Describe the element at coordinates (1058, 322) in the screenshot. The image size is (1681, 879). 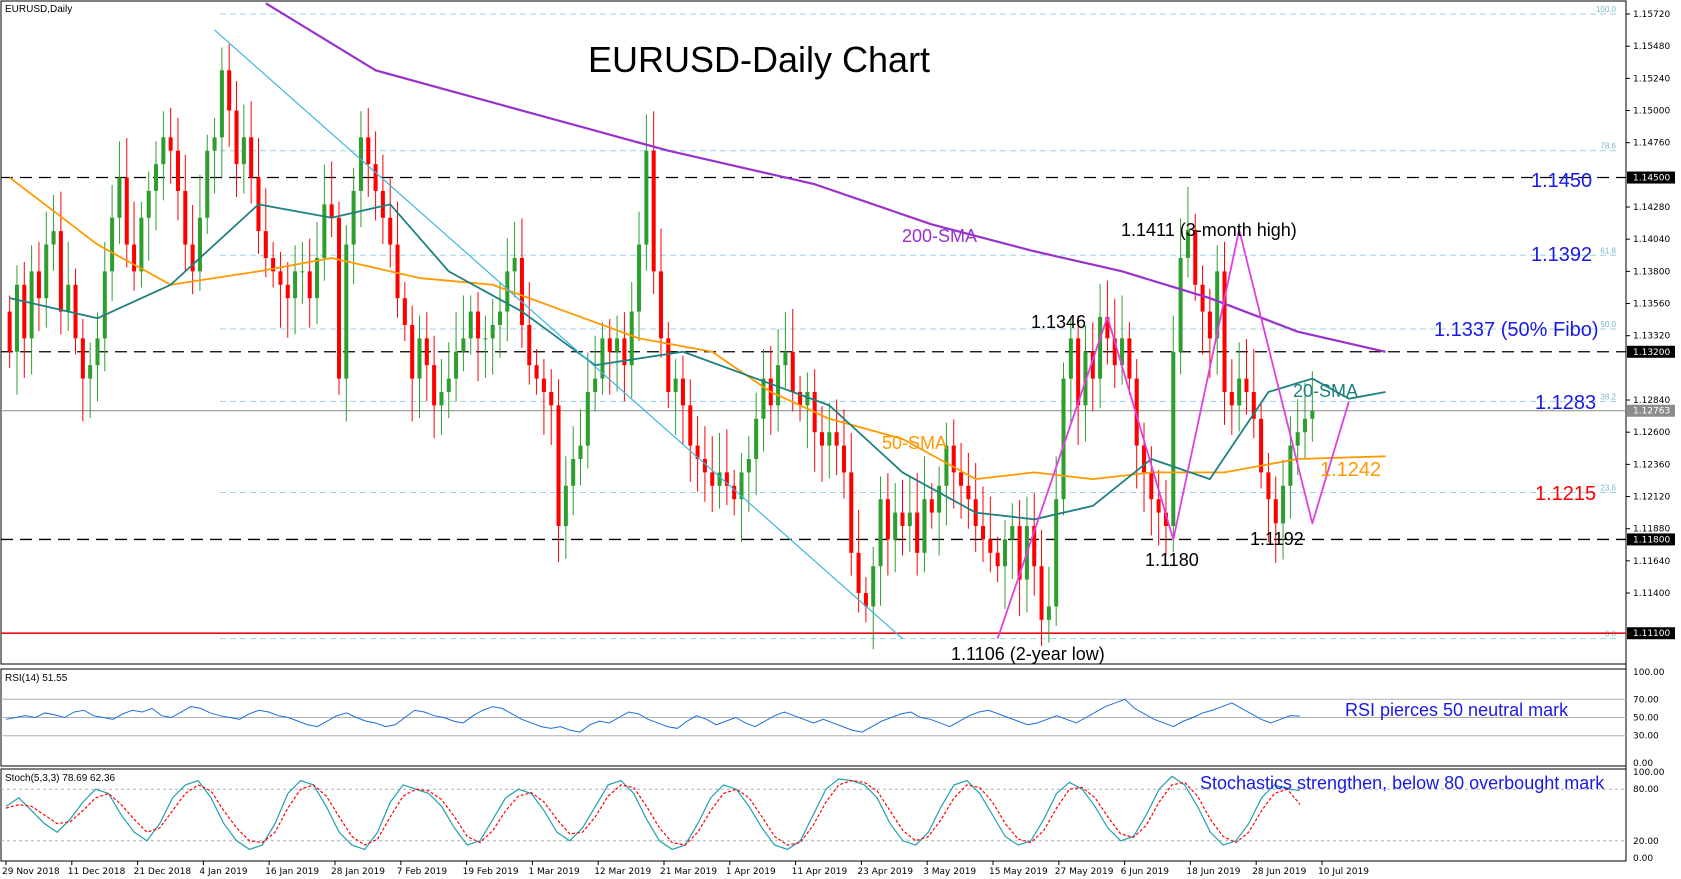
I see `label-1-1346: 1.1346` at that location.